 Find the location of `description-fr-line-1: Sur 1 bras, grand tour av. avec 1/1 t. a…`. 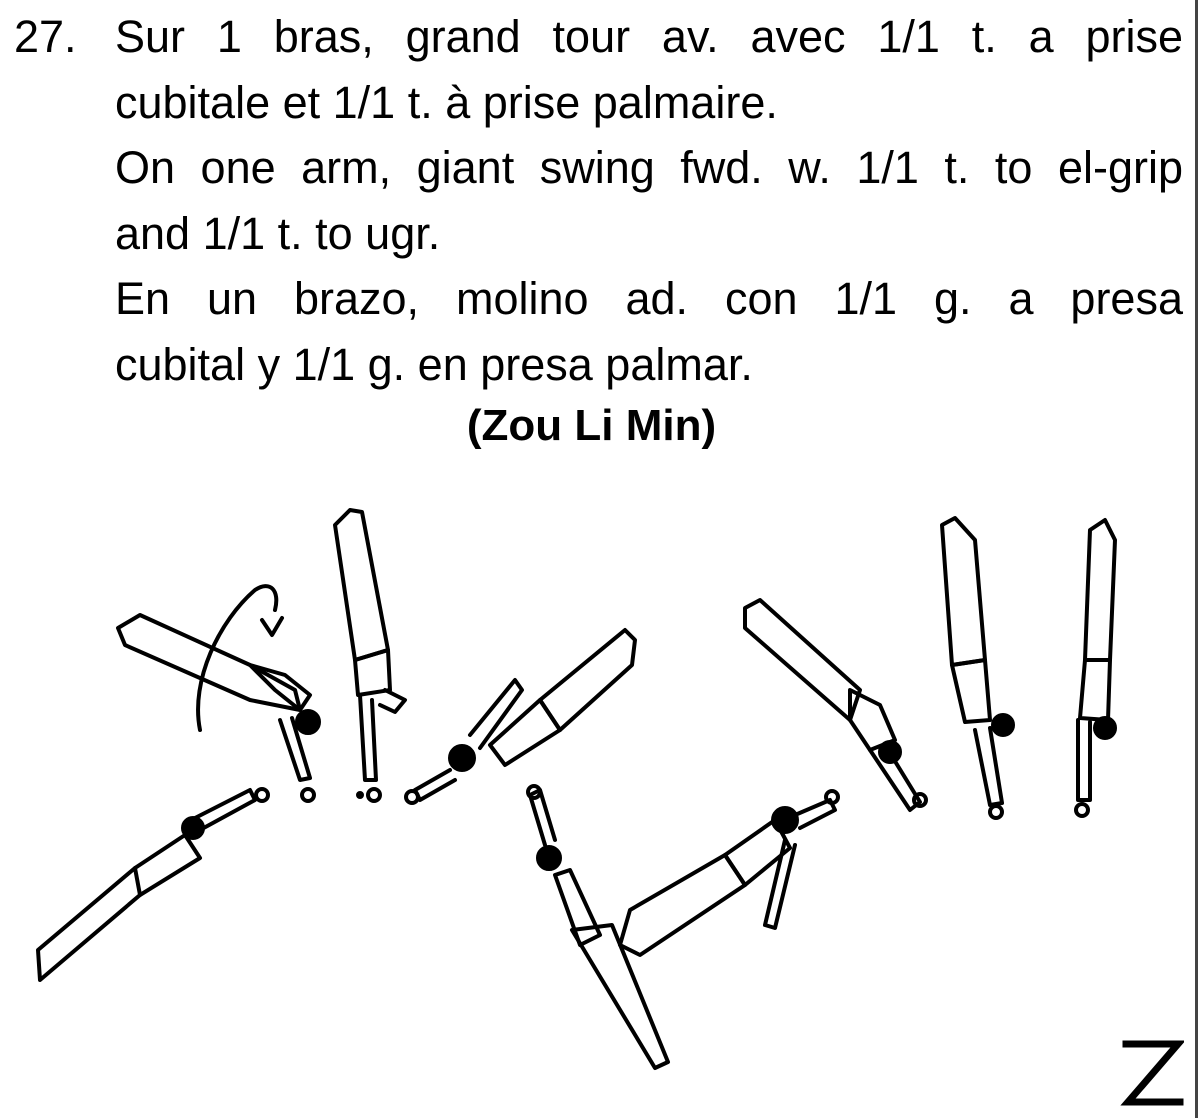

description-fr-line-1: Sur 1 bras, grand tour av. avec 1/1 t. a… is located at coordinates (649, 36).